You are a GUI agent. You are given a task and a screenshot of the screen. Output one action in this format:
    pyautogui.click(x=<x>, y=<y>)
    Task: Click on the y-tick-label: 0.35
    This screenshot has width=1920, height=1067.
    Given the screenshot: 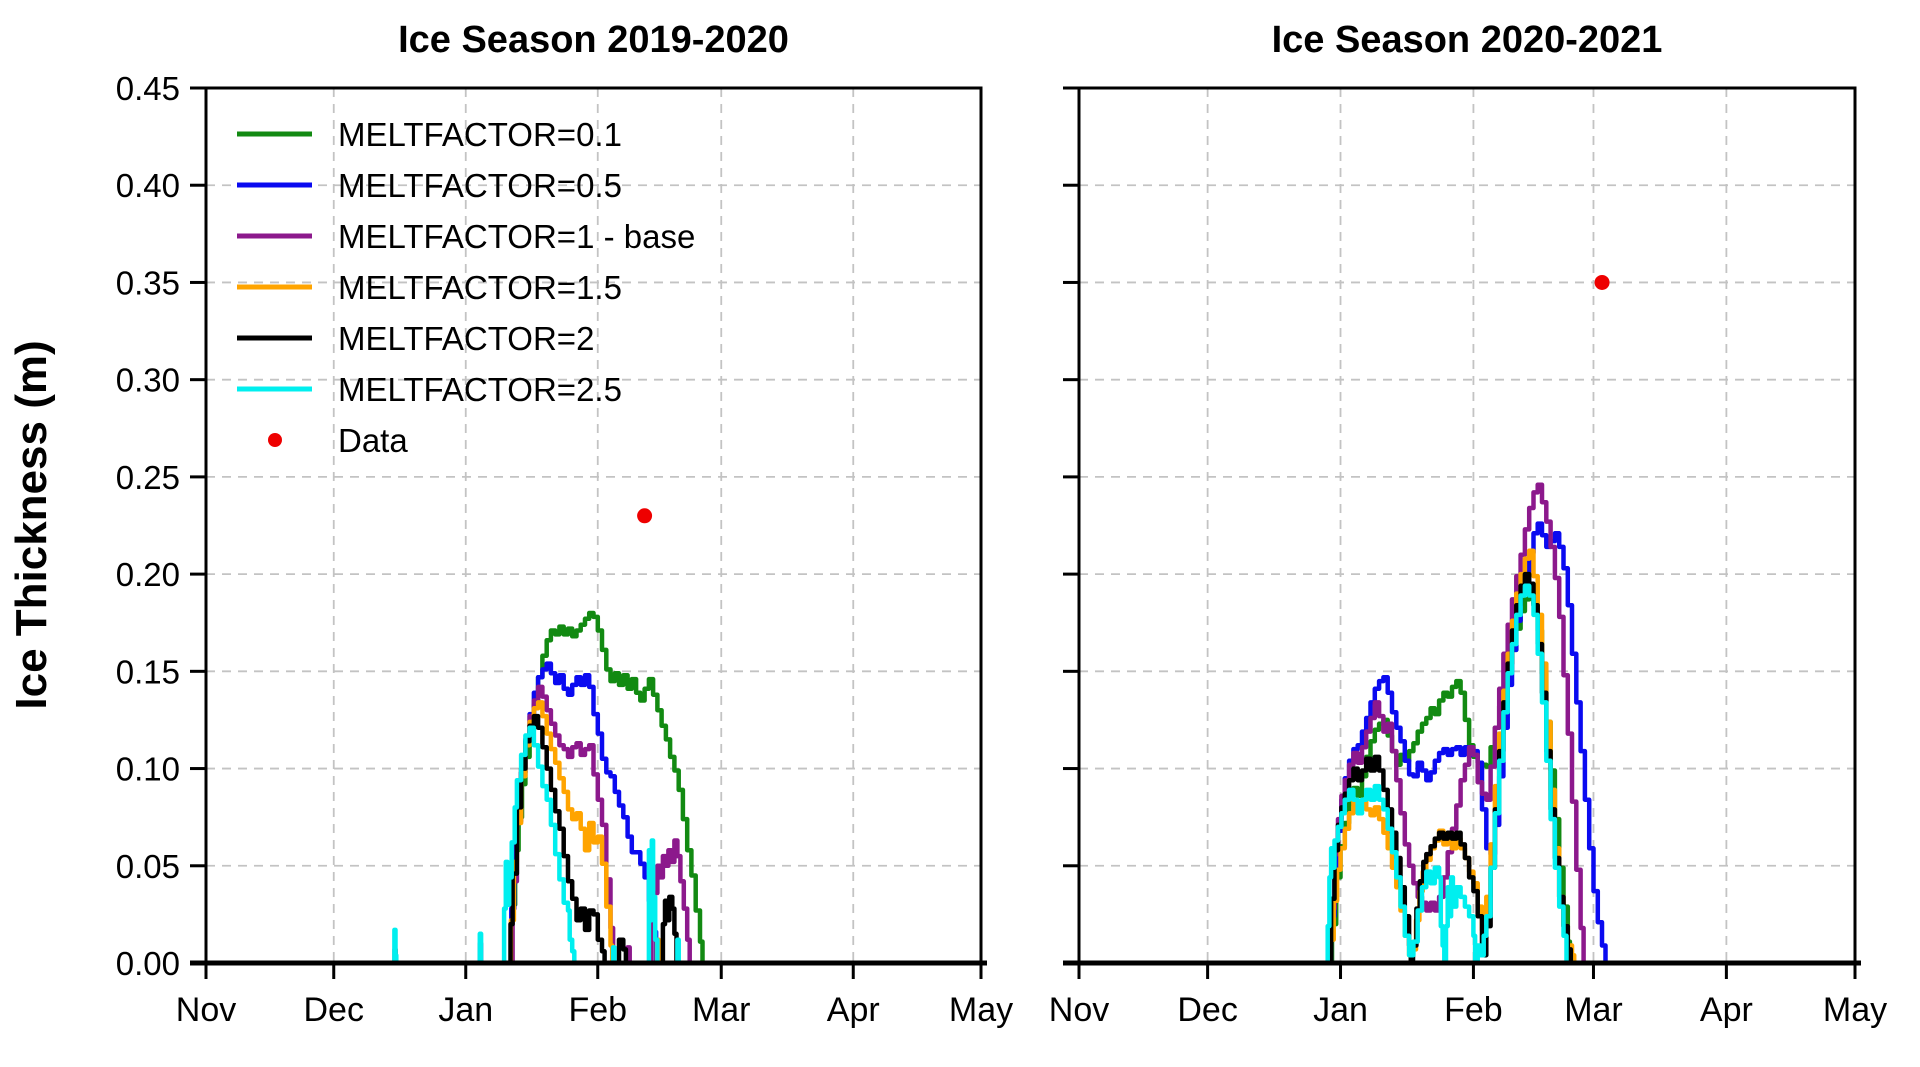 What is the action you would take?
    pyautogui.click(x=148, y=282)
    